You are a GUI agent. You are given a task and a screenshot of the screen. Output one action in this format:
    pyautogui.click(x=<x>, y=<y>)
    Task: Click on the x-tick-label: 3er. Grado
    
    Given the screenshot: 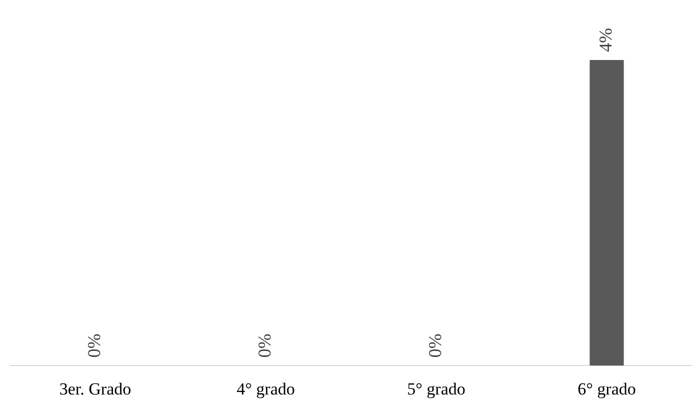 What is the action you would take?
    pyautogui.click(x=95, y=388)
    